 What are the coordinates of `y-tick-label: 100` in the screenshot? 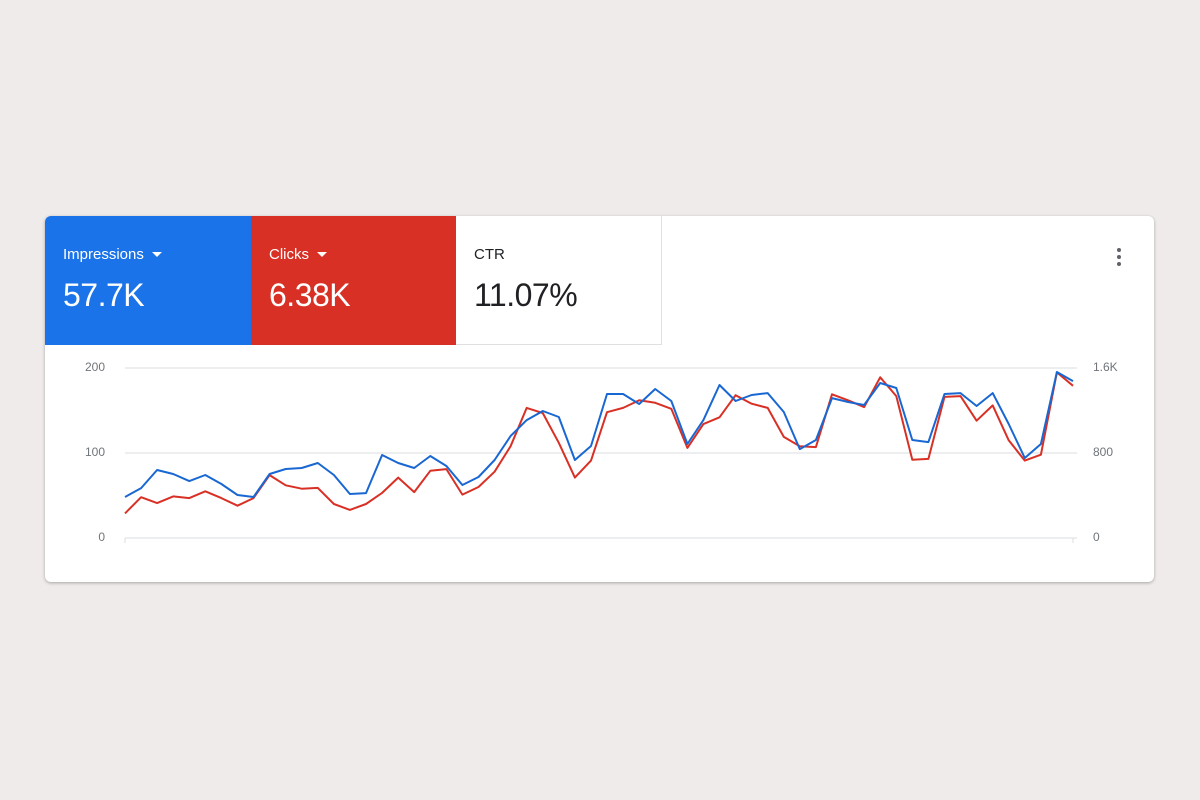 It's located at (95, 452).